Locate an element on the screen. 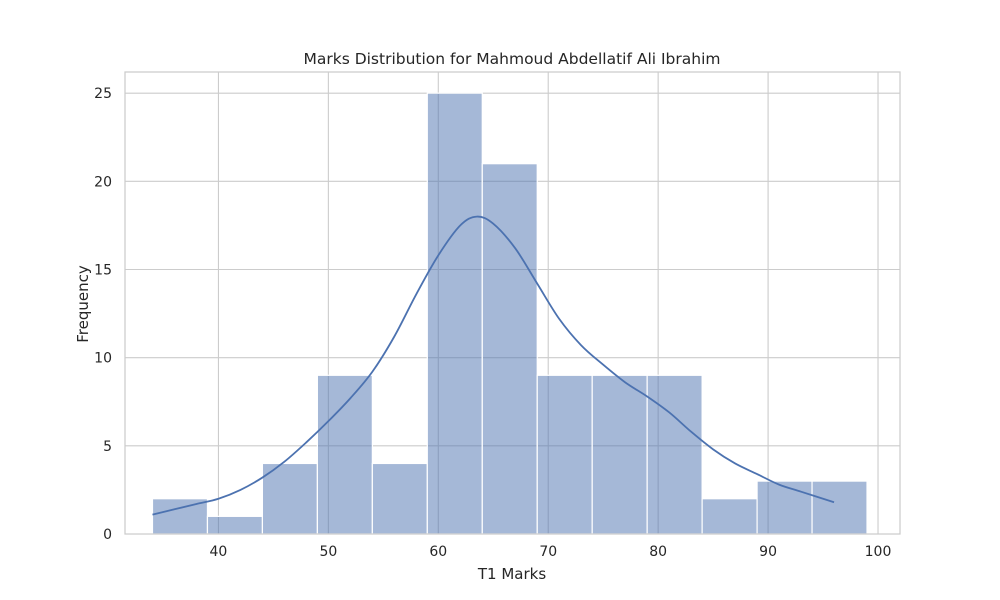 The image size is (1000, 600). x-tick-label: 60 is located at coordinates (438, 552).